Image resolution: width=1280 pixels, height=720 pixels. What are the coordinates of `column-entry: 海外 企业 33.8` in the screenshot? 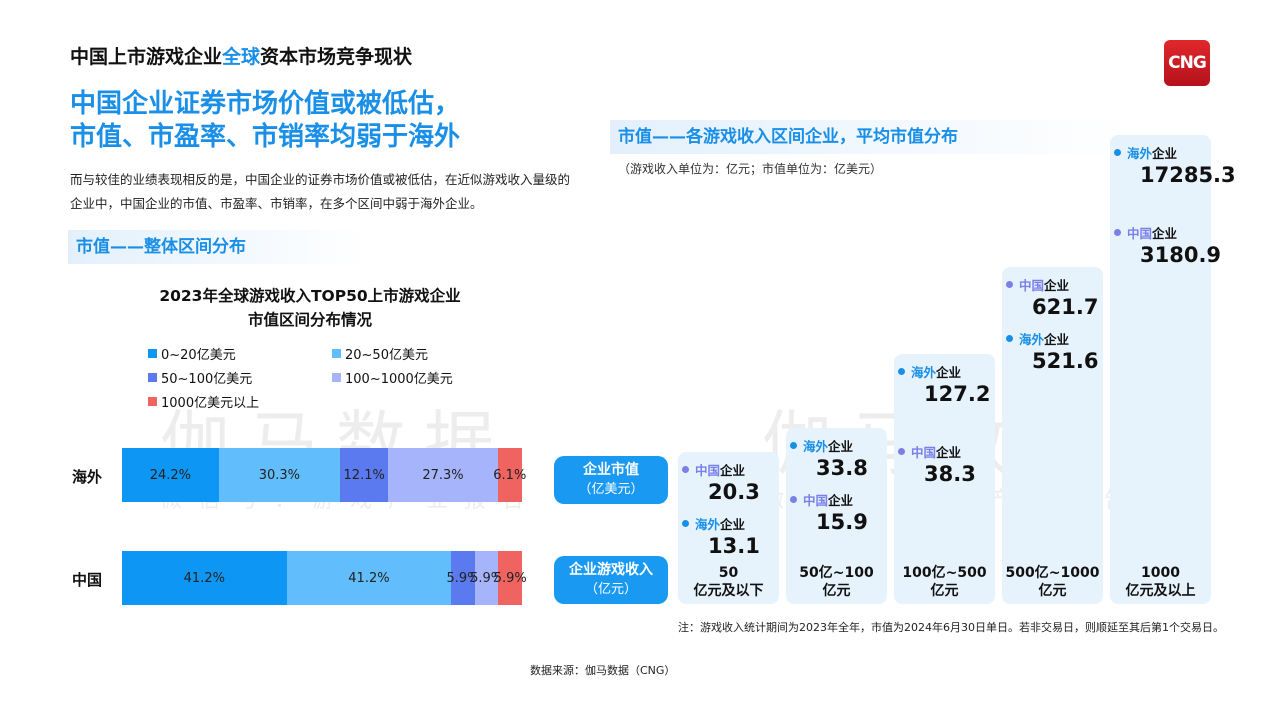 It's located at (829, 458).